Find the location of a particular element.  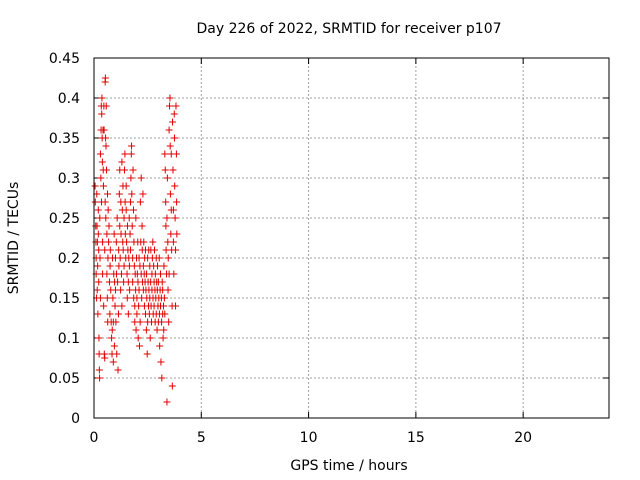

y-tick-label: 0.35 is located at coordinates (64, 139).